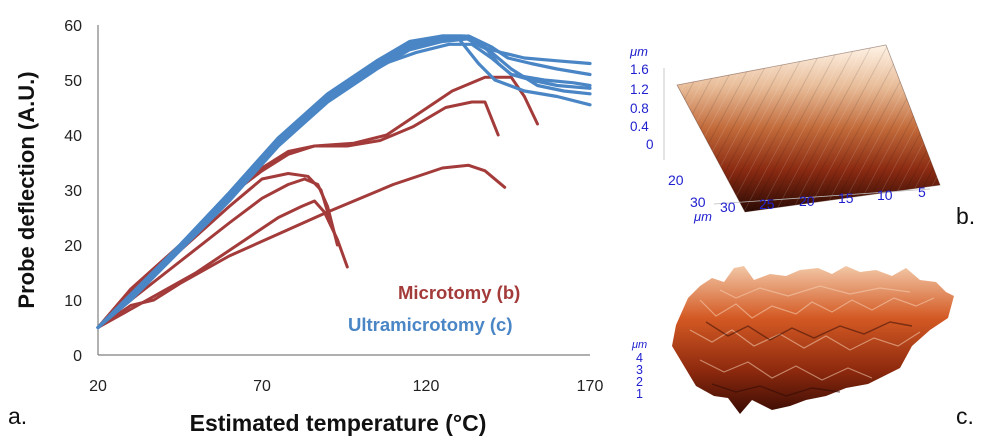 This screenshot has height=436, width=982. Describe the element at coordinates (73, 246) in the screenshot. I see `y-tick-label: 20` at that location.